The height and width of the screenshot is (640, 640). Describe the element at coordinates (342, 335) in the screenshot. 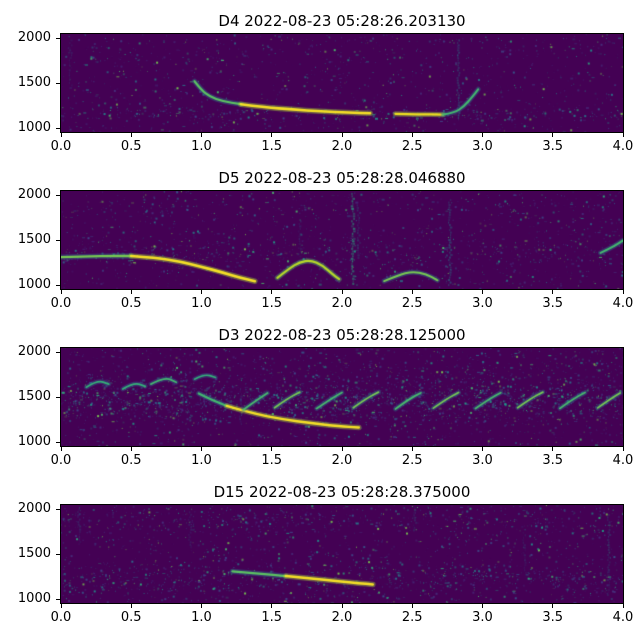

I see `subplot-title: D3 2022-08-23 05:28:28.125000` at that location.